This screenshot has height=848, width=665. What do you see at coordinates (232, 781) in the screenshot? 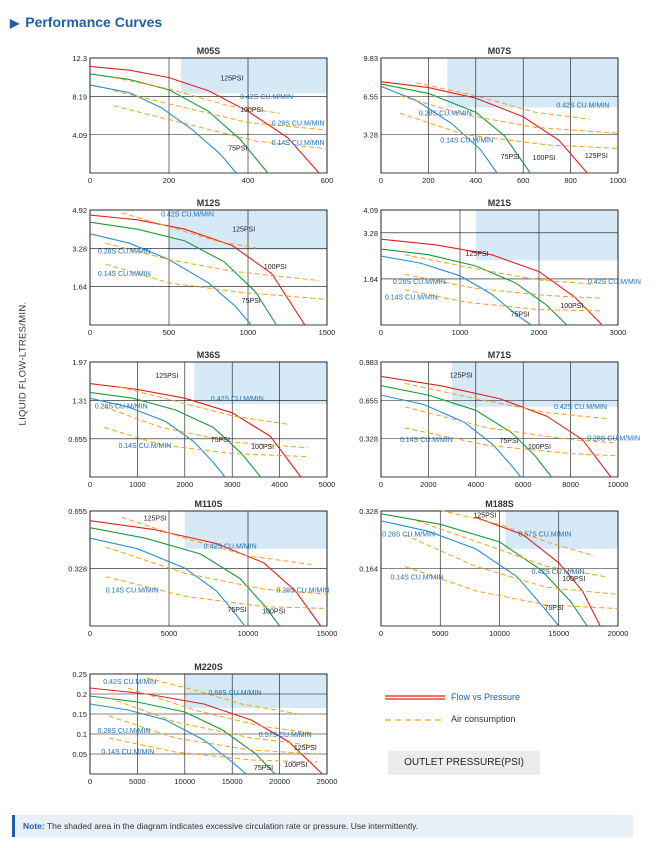
I see `x-tick-label: 15000` at bounding box center [232, 781].